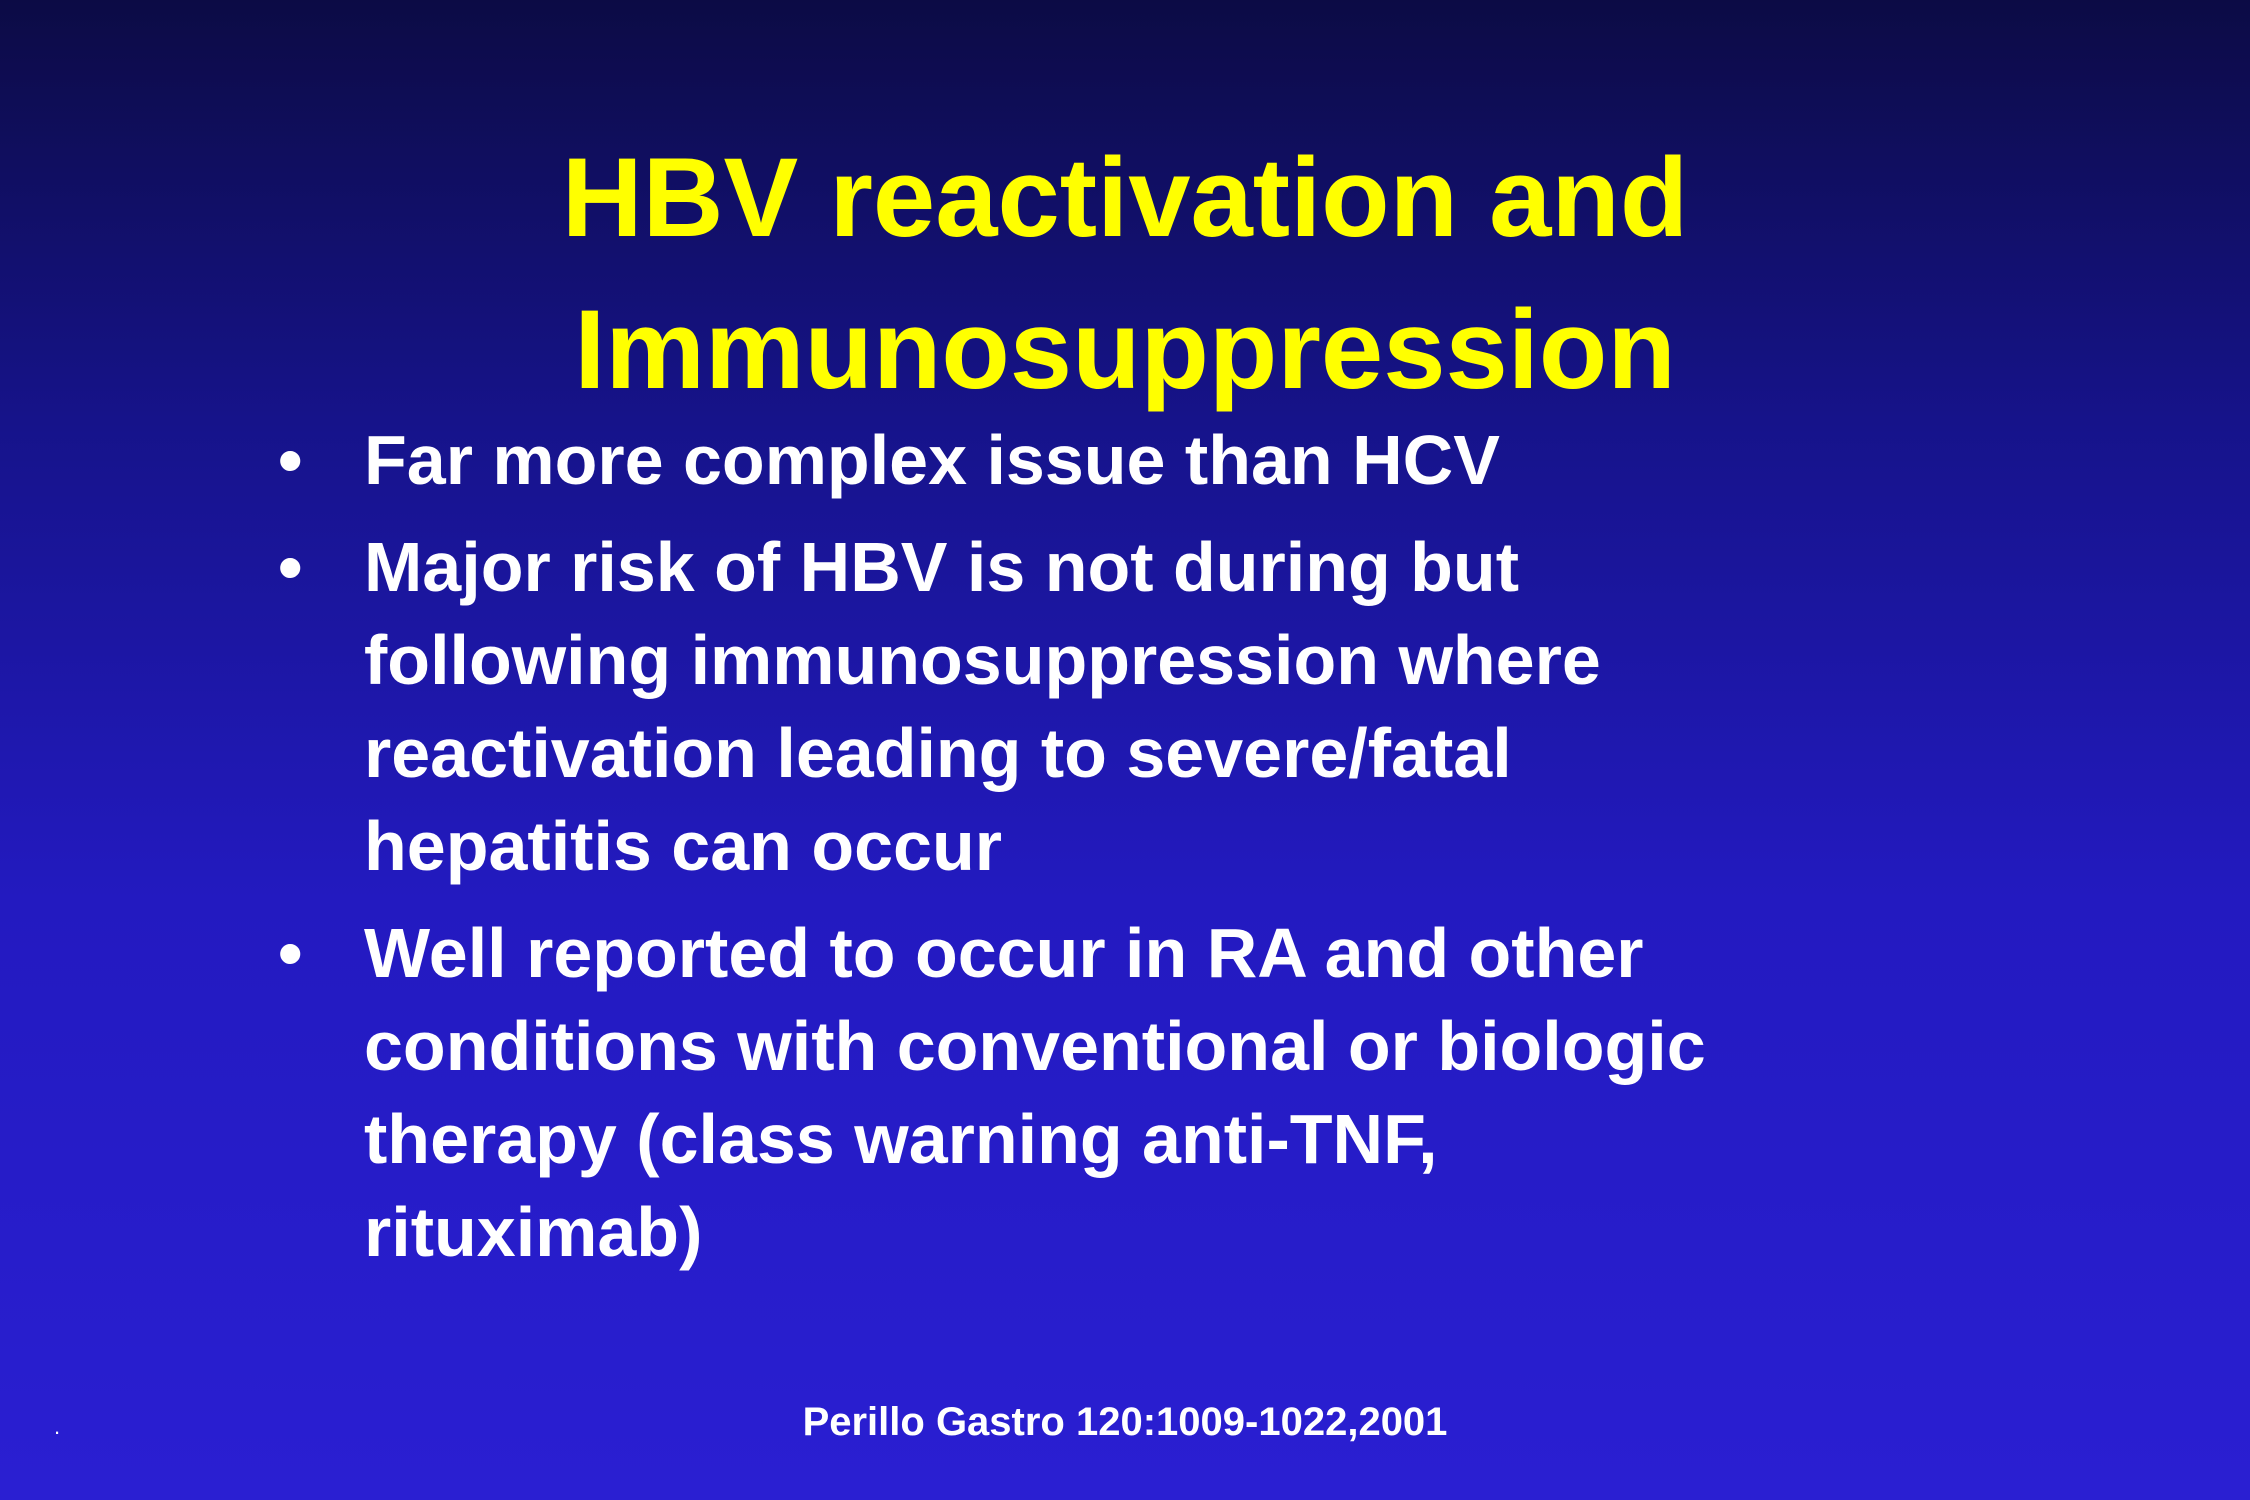 This screenshot has width=2250, height=1500. What do you see at coordinates (1004, 953) in the screenshot?
I see `bullet-line: Well reported to occur in RA and other` at bounding box center [1004, 953].